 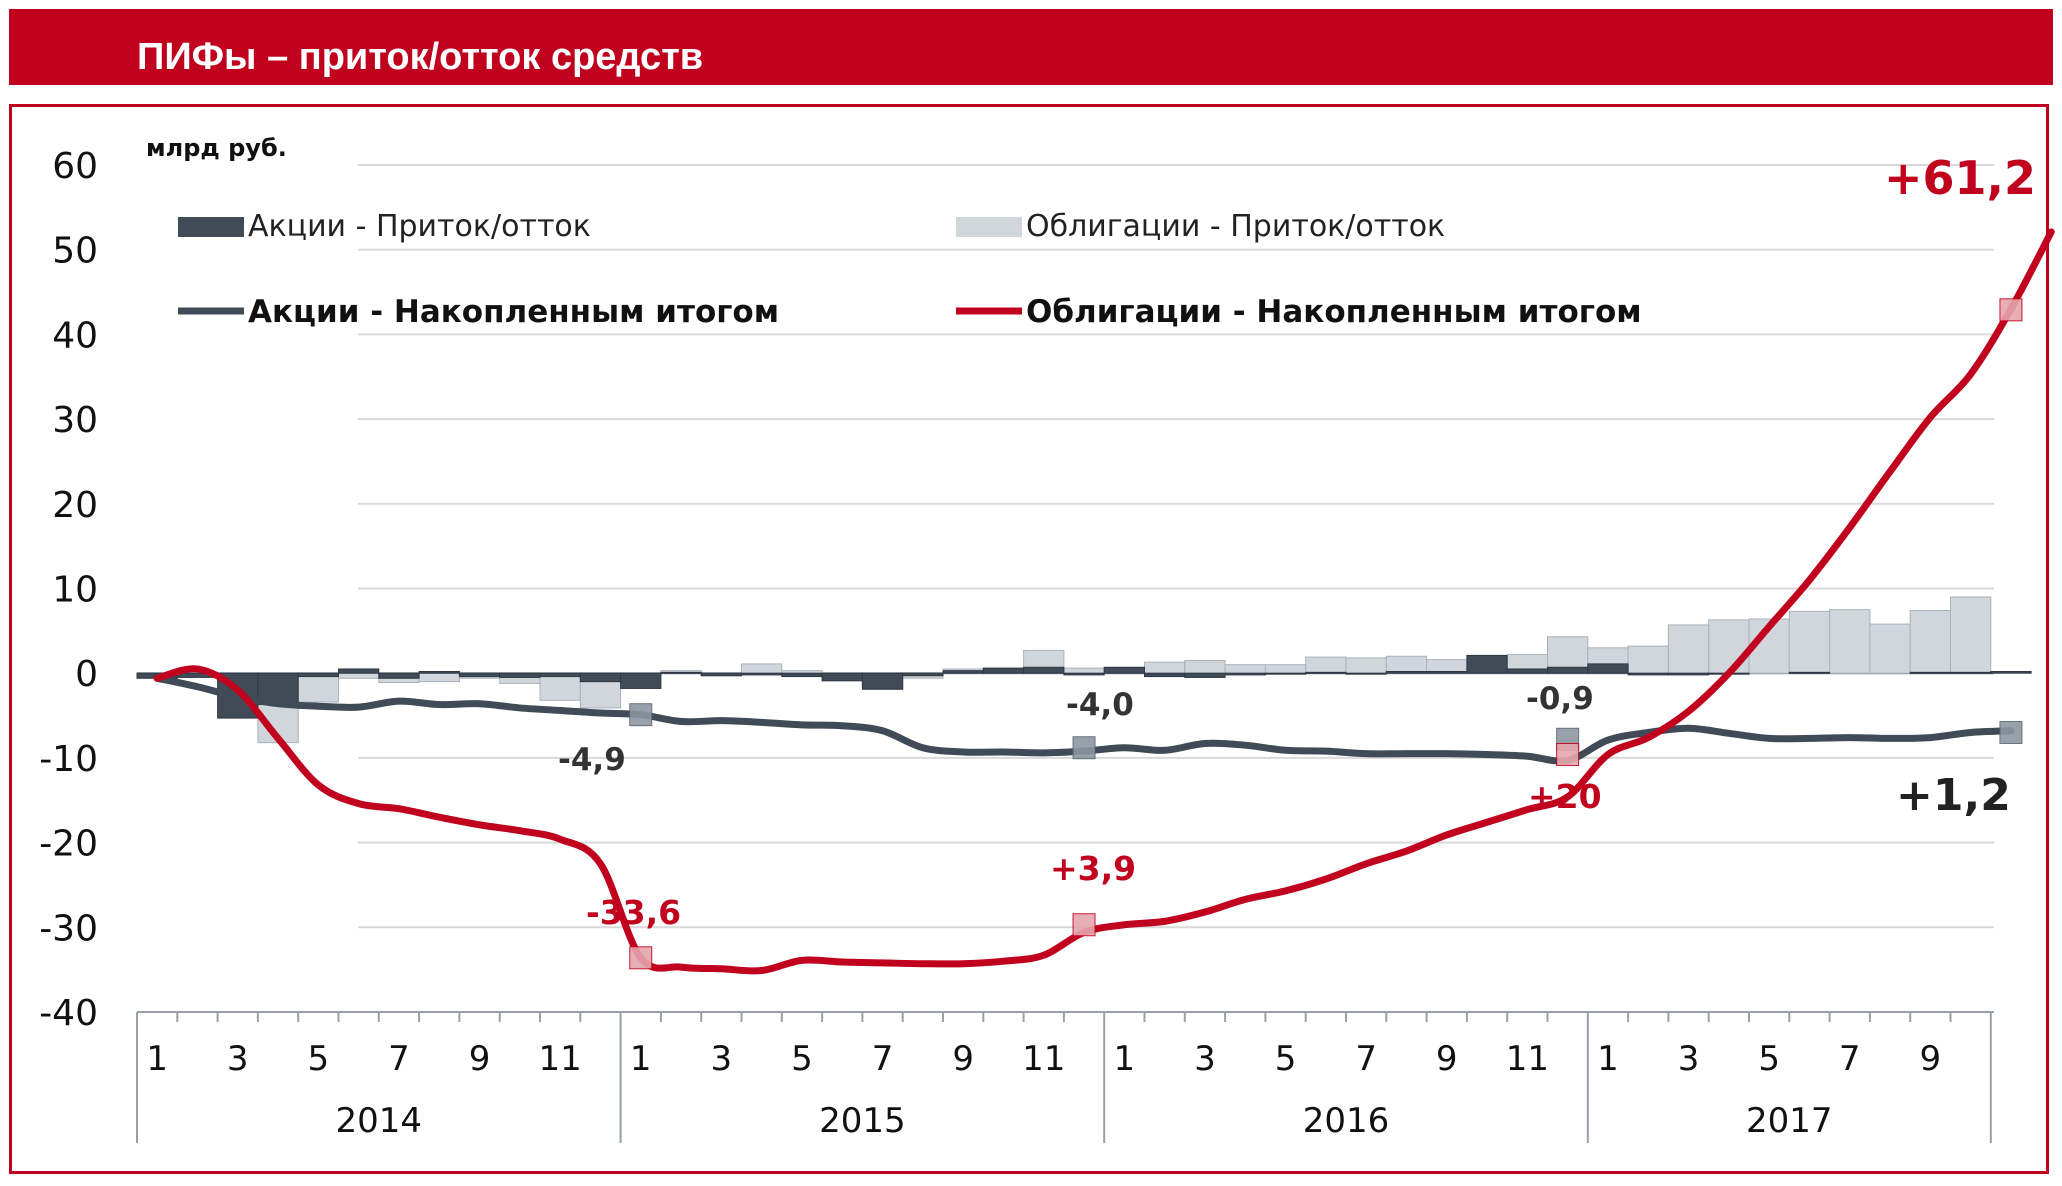 What do you see at coordinates (75, 251) in the screenshot?
I see `y-tick-label: 50` at bounding box center [75, 251].